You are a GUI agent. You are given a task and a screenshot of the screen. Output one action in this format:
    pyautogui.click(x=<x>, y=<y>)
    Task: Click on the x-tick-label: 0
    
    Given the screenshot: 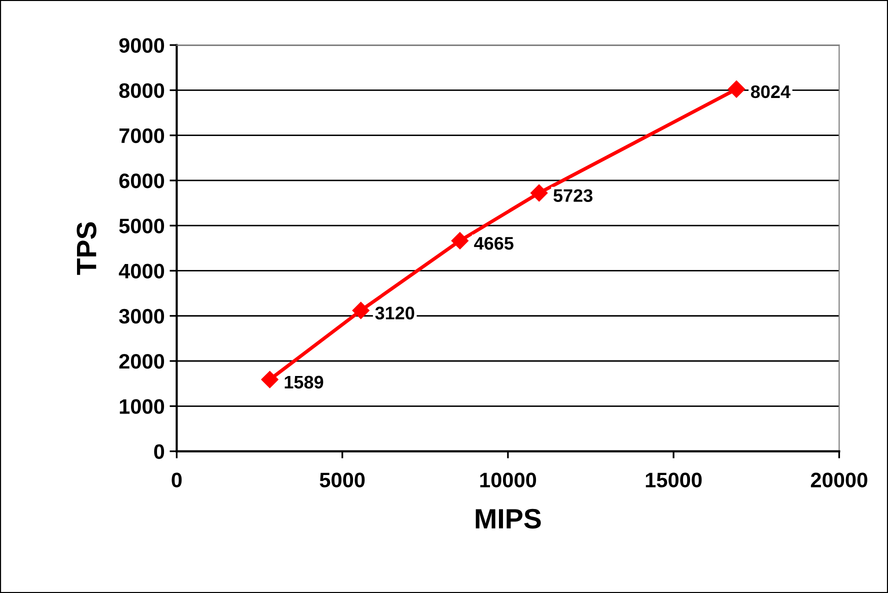 What is the action you would take?
    pyautogui.click(x=177, y=480)
    